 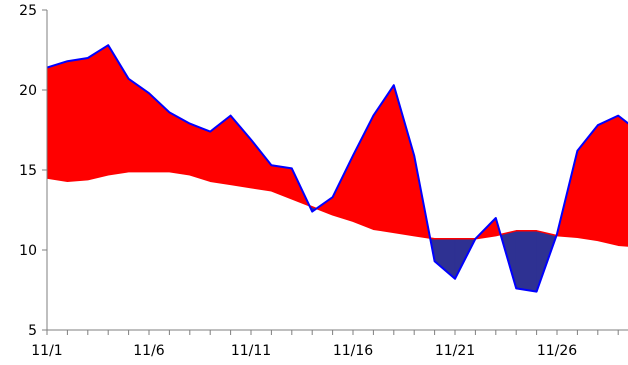 I want to click on x-tick-label: 11/6, so click(x=149, y=351).